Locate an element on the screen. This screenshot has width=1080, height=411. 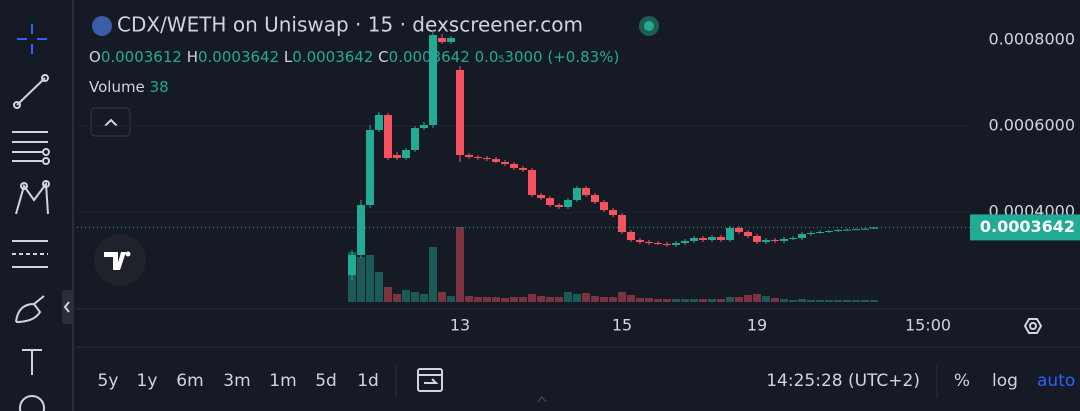
x-tick-label: 15:00 is located at coordinates (928, 325).